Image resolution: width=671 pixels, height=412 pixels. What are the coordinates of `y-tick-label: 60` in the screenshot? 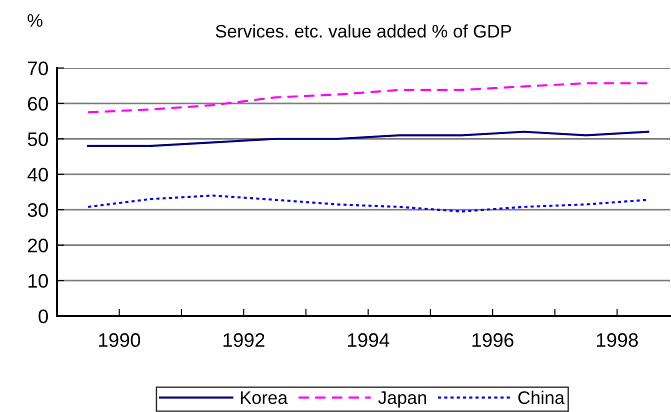 It's located at (38, 103).